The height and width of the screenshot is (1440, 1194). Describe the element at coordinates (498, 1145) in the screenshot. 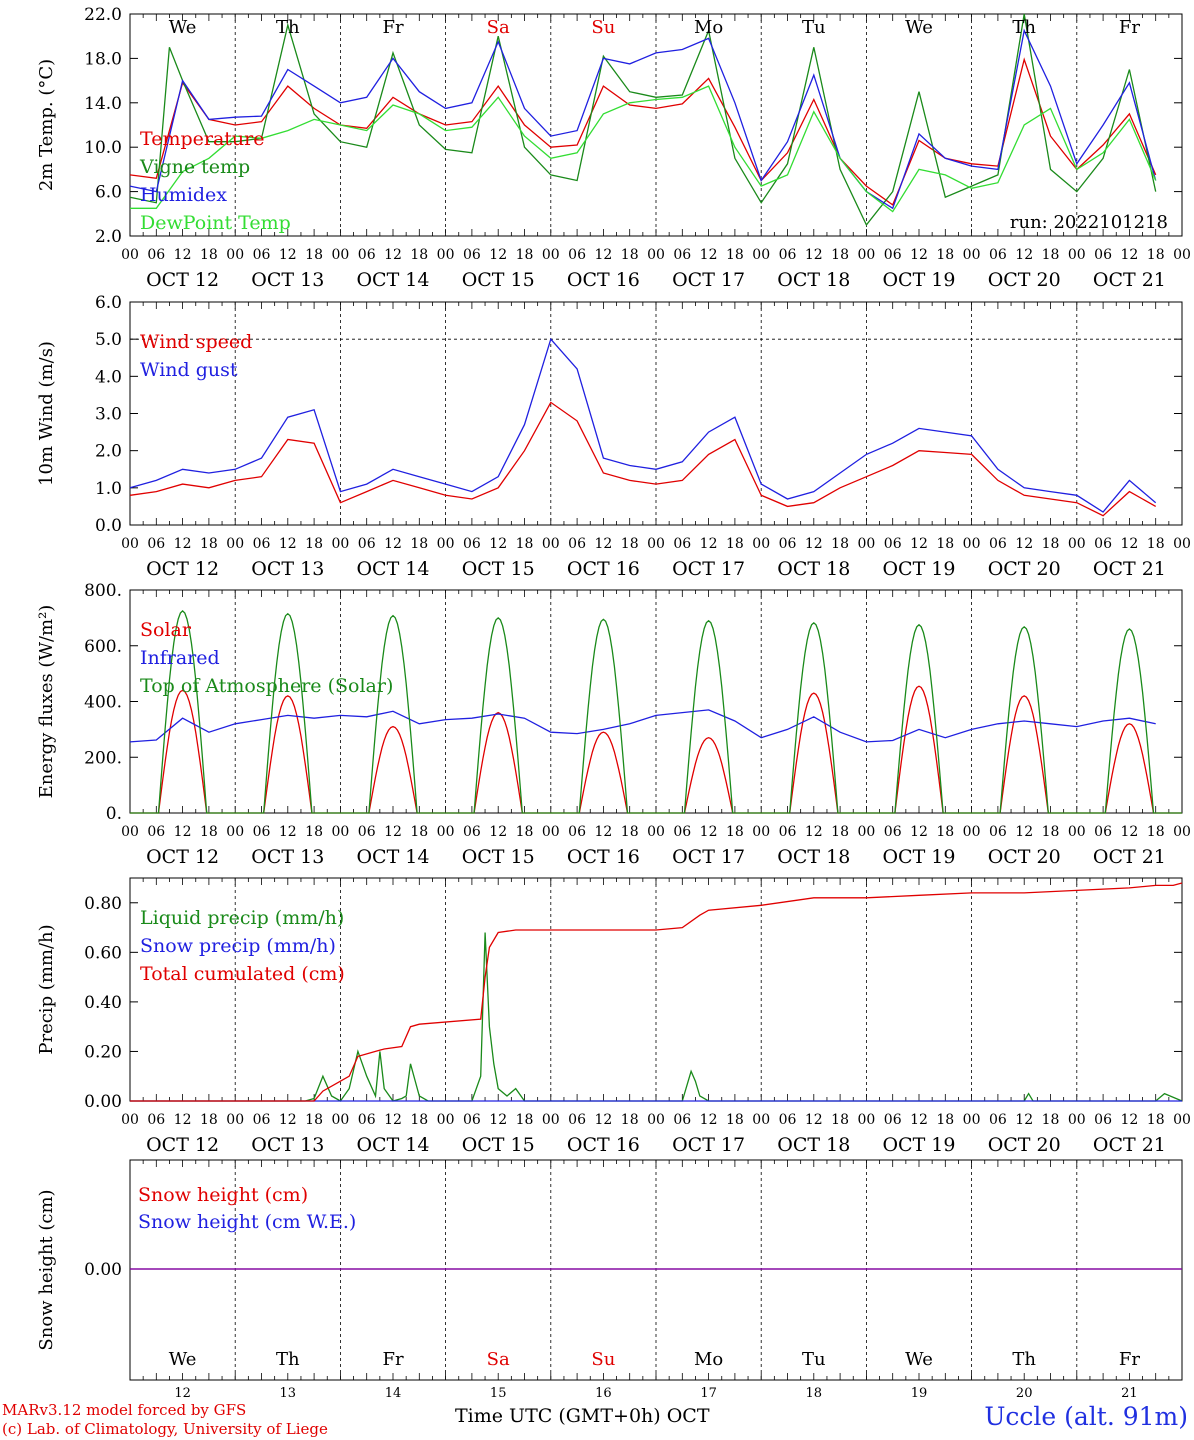

I see `date-label: OCT 15` at that location.